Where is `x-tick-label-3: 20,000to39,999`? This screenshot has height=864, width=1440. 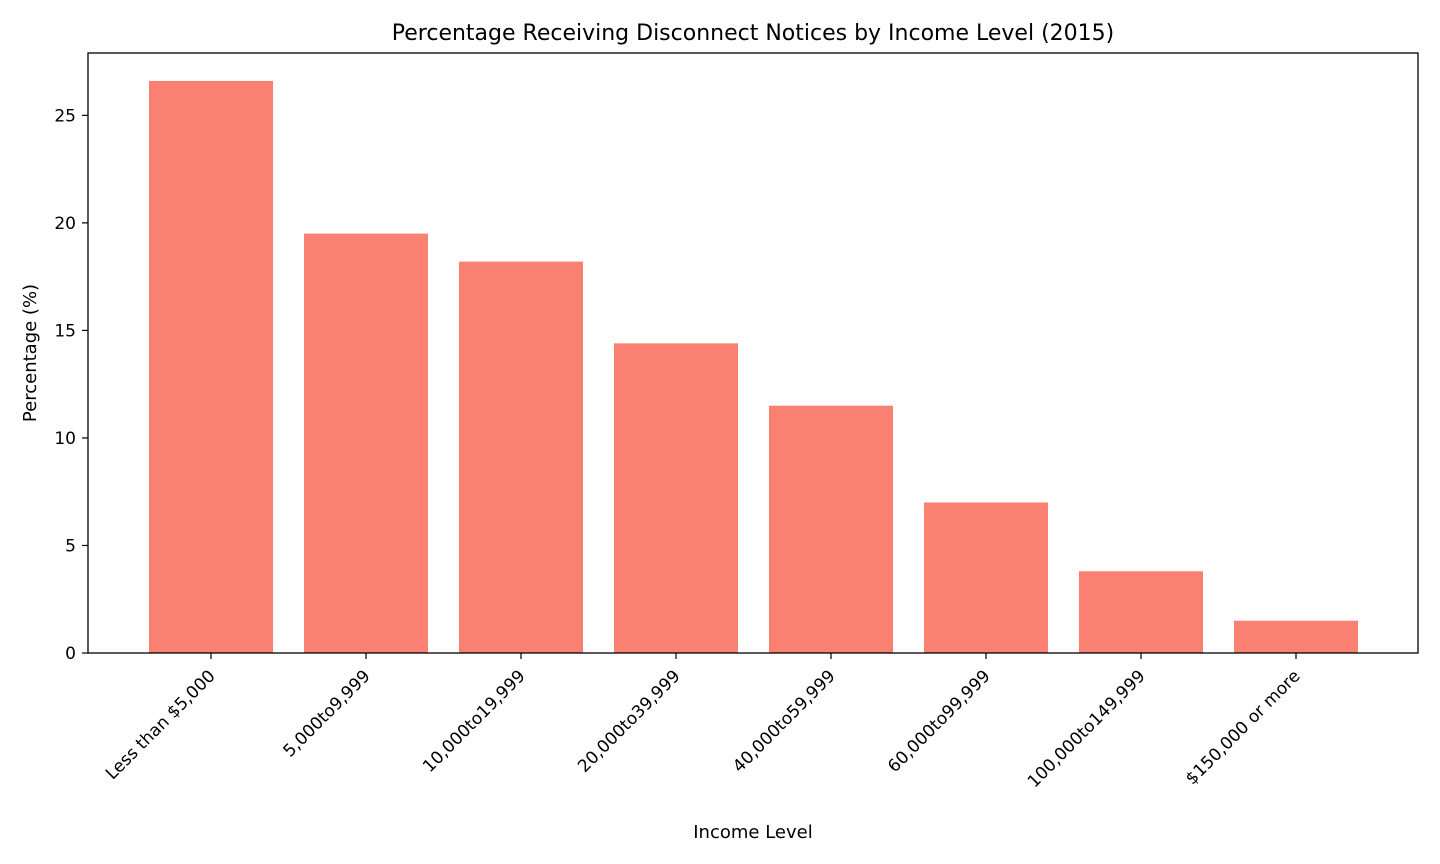 x-tick-label-3: 20,000to39,999 is located at coordinates (629, 721).